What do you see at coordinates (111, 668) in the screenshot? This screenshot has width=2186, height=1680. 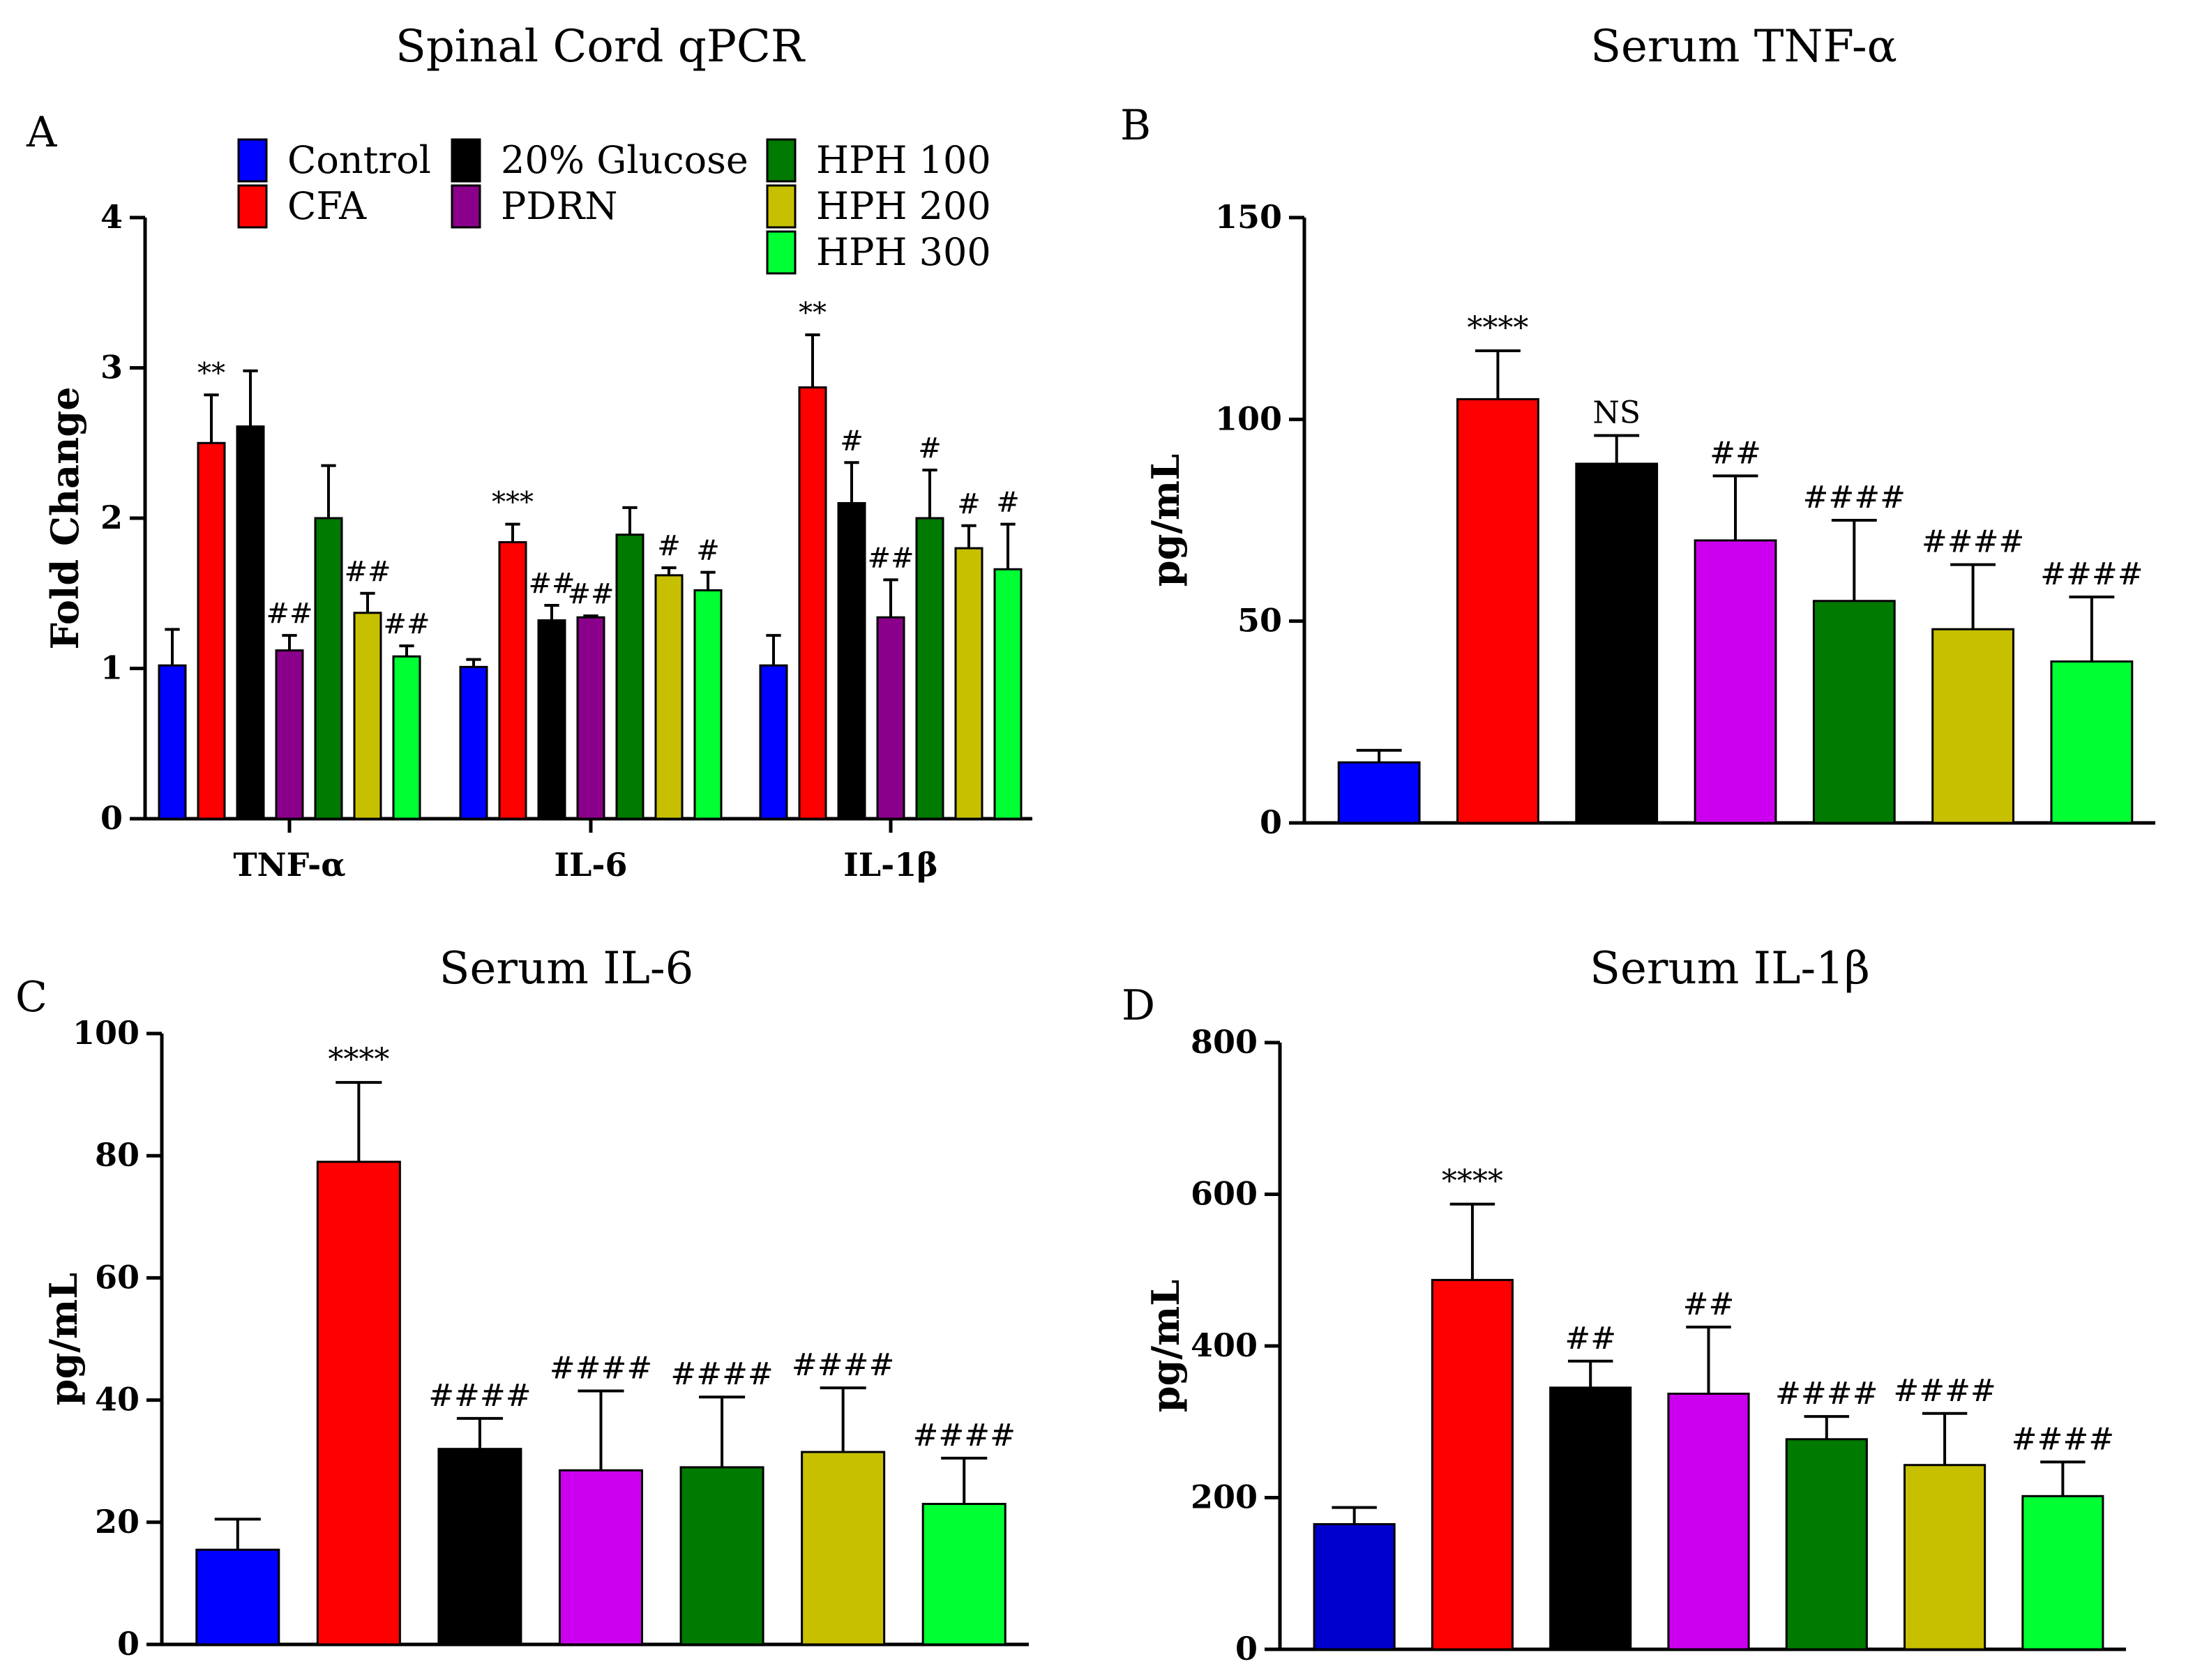 I see `y-tick-label: 1` at bounding box center [111, 668].